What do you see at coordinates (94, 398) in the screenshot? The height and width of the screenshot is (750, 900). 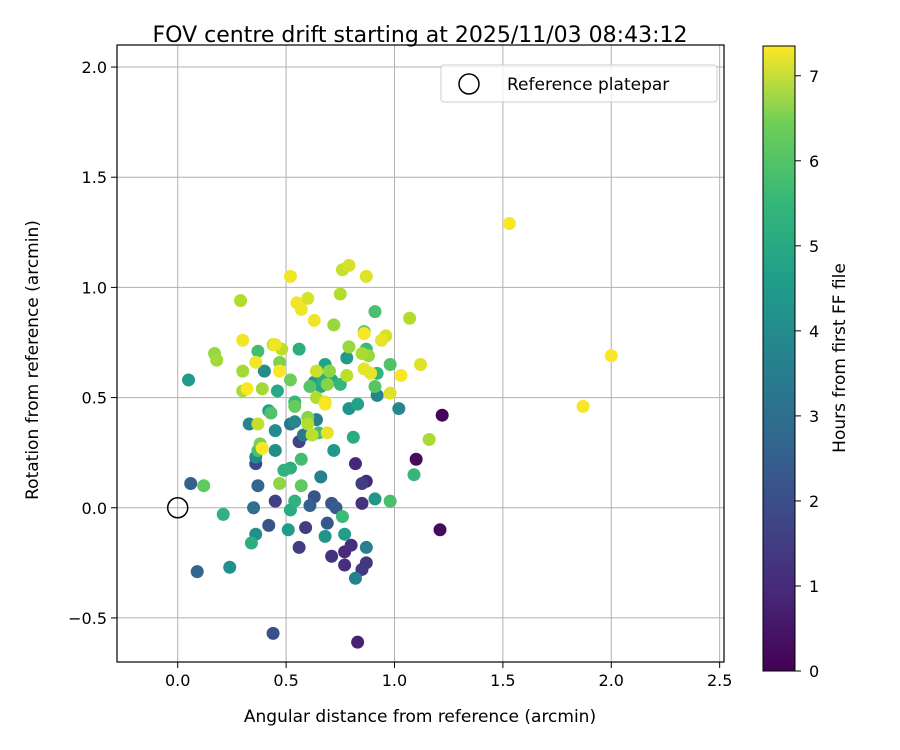 I see `y-tick-label: 0.5` at bounding box center [94, 398].